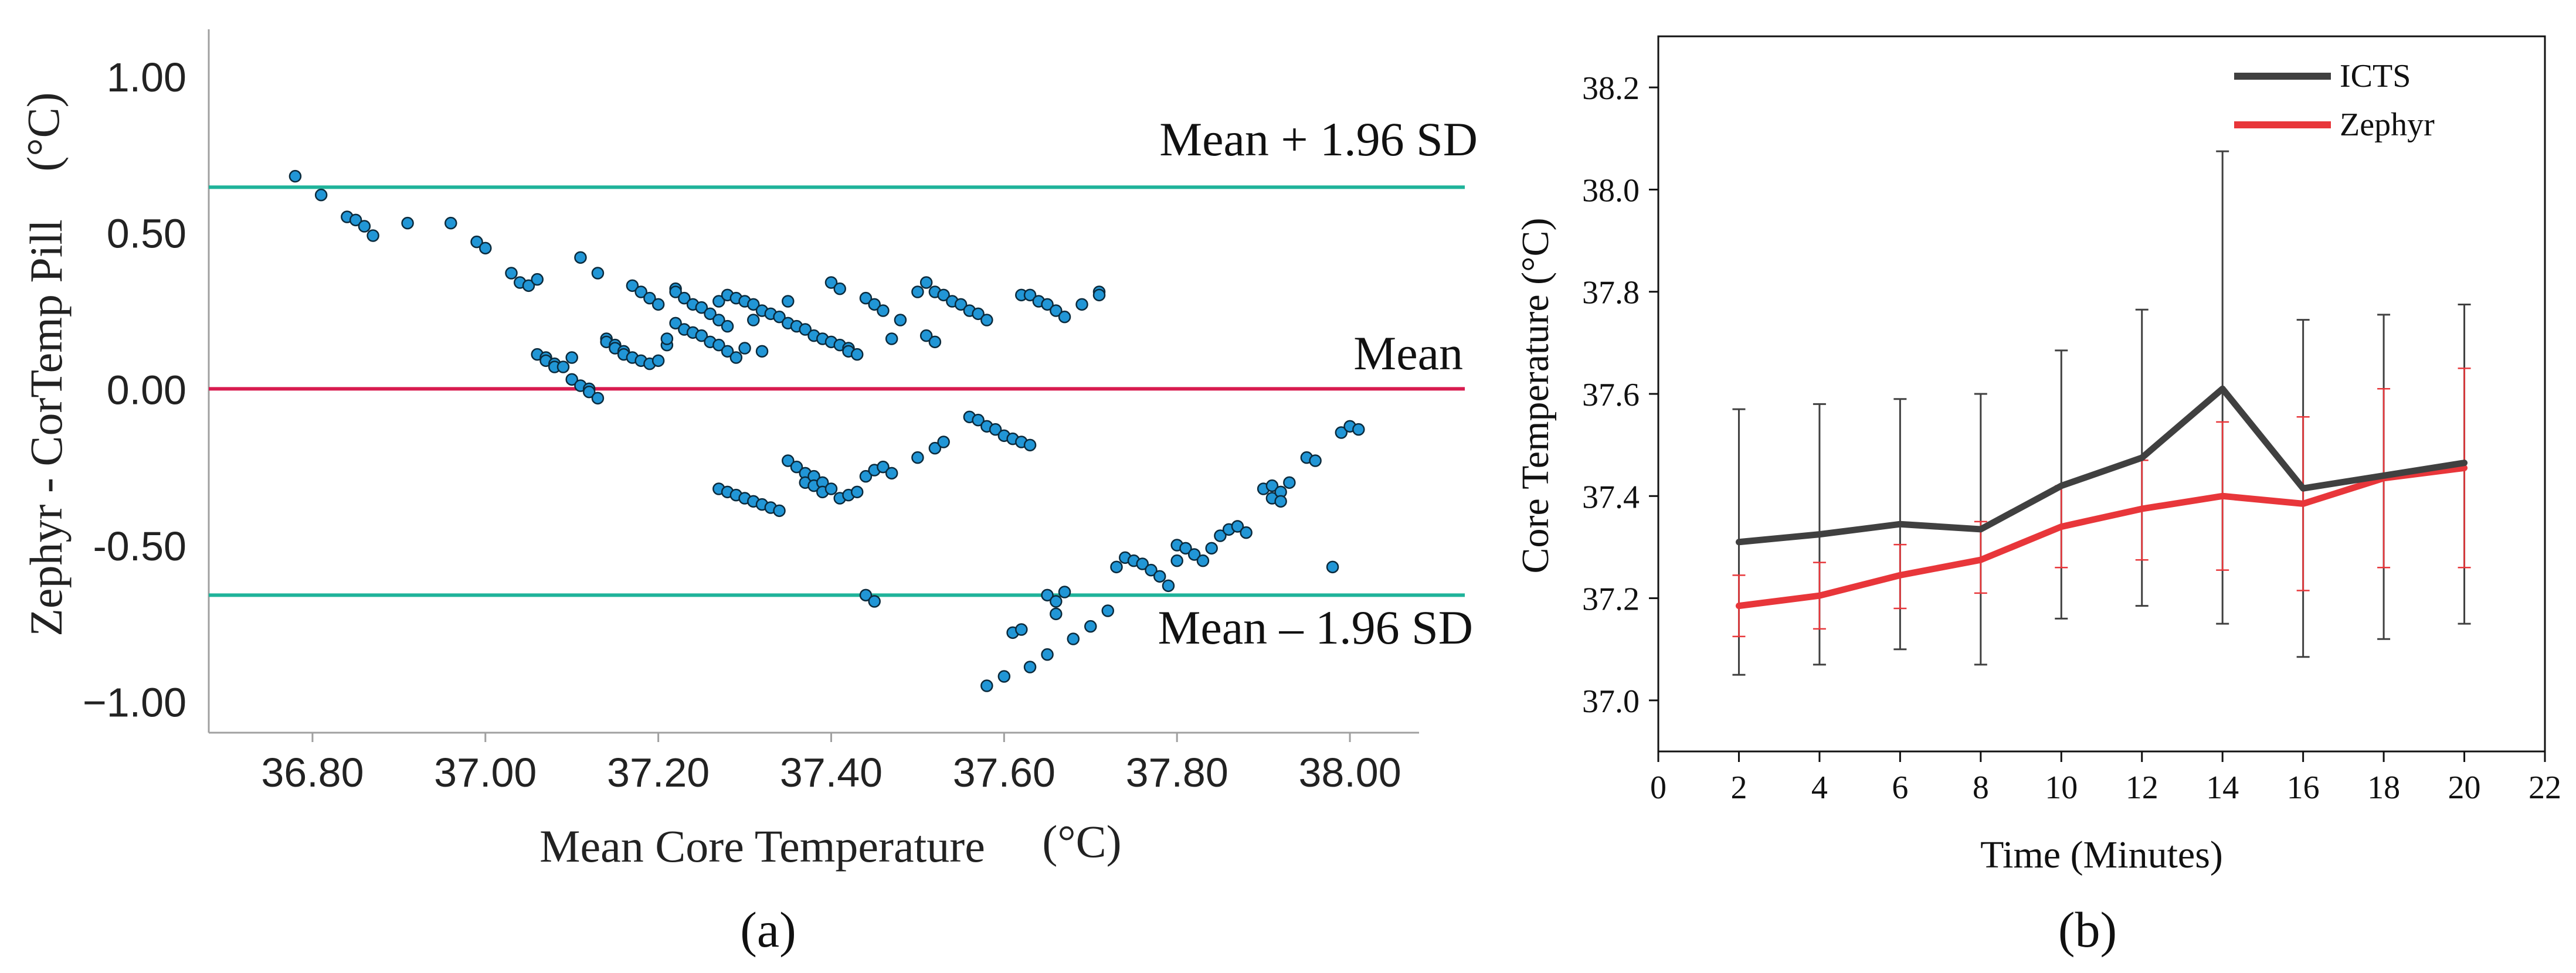  I want to click on a-y-axis-title: Zephyr - CorTemp Pill, so click(46, 428).